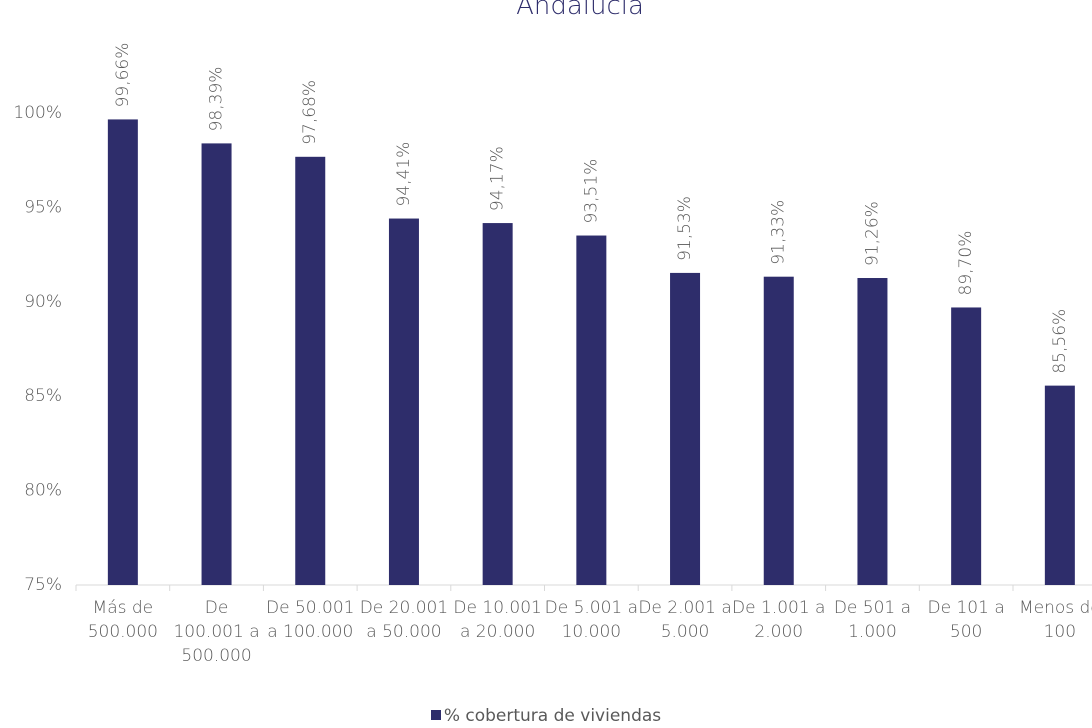 The height and width of the screenshot is (728, 1092). What do you see at coordinates (43, 491) in the screenshot?
I see `y-tick-label: 80%` at bounding box center [43, 491].